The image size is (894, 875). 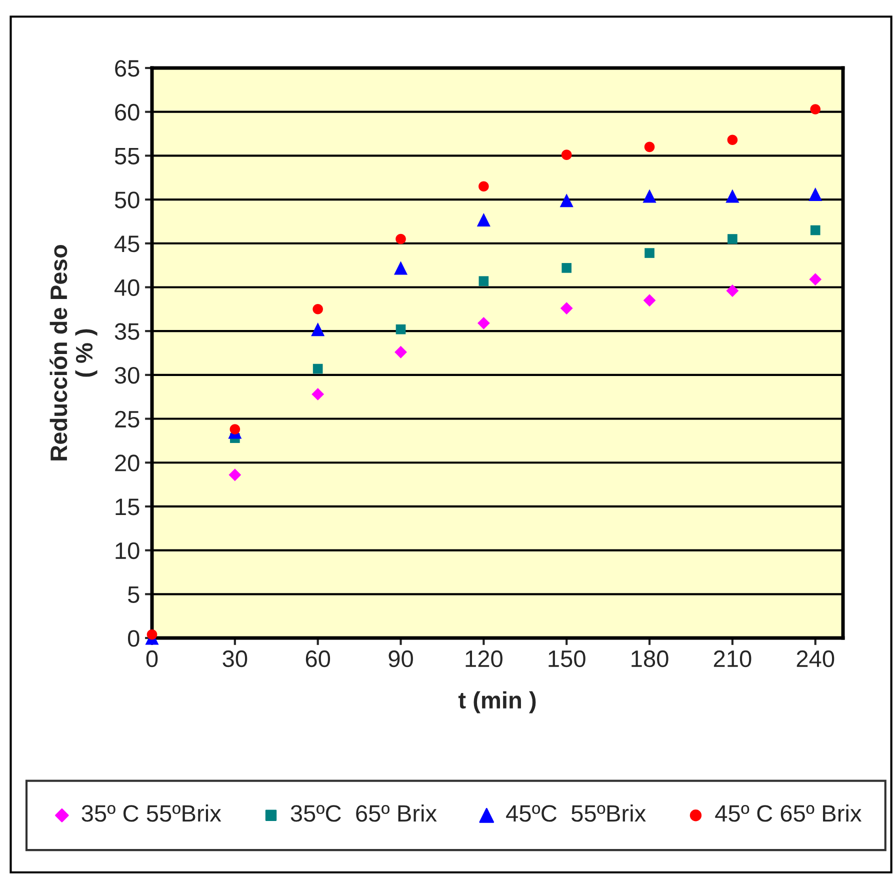 What do you see at coordinates (484, 659) in the screenshot?
I see `x-tick-label: 120` at bounding box center [484, 659].